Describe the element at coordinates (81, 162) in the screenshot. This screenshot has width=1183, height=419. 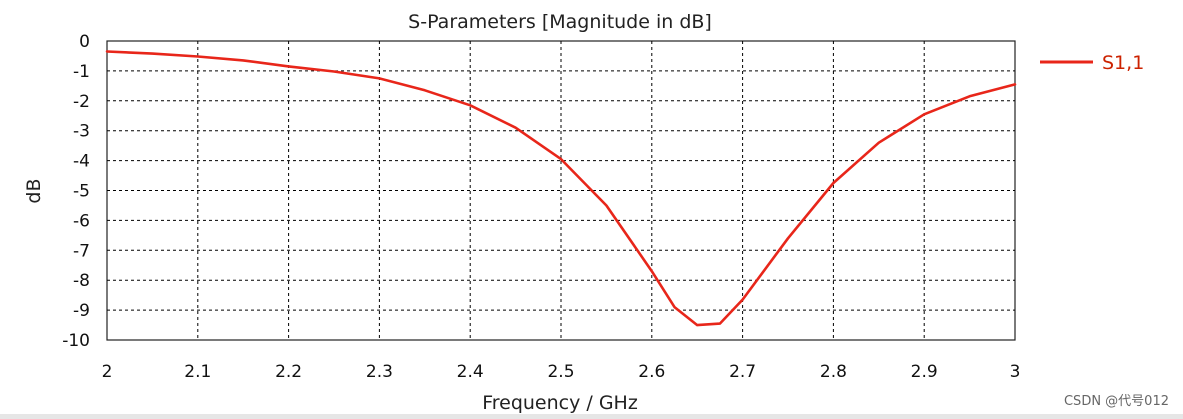
I see `y-tick-label: -4` at that location.